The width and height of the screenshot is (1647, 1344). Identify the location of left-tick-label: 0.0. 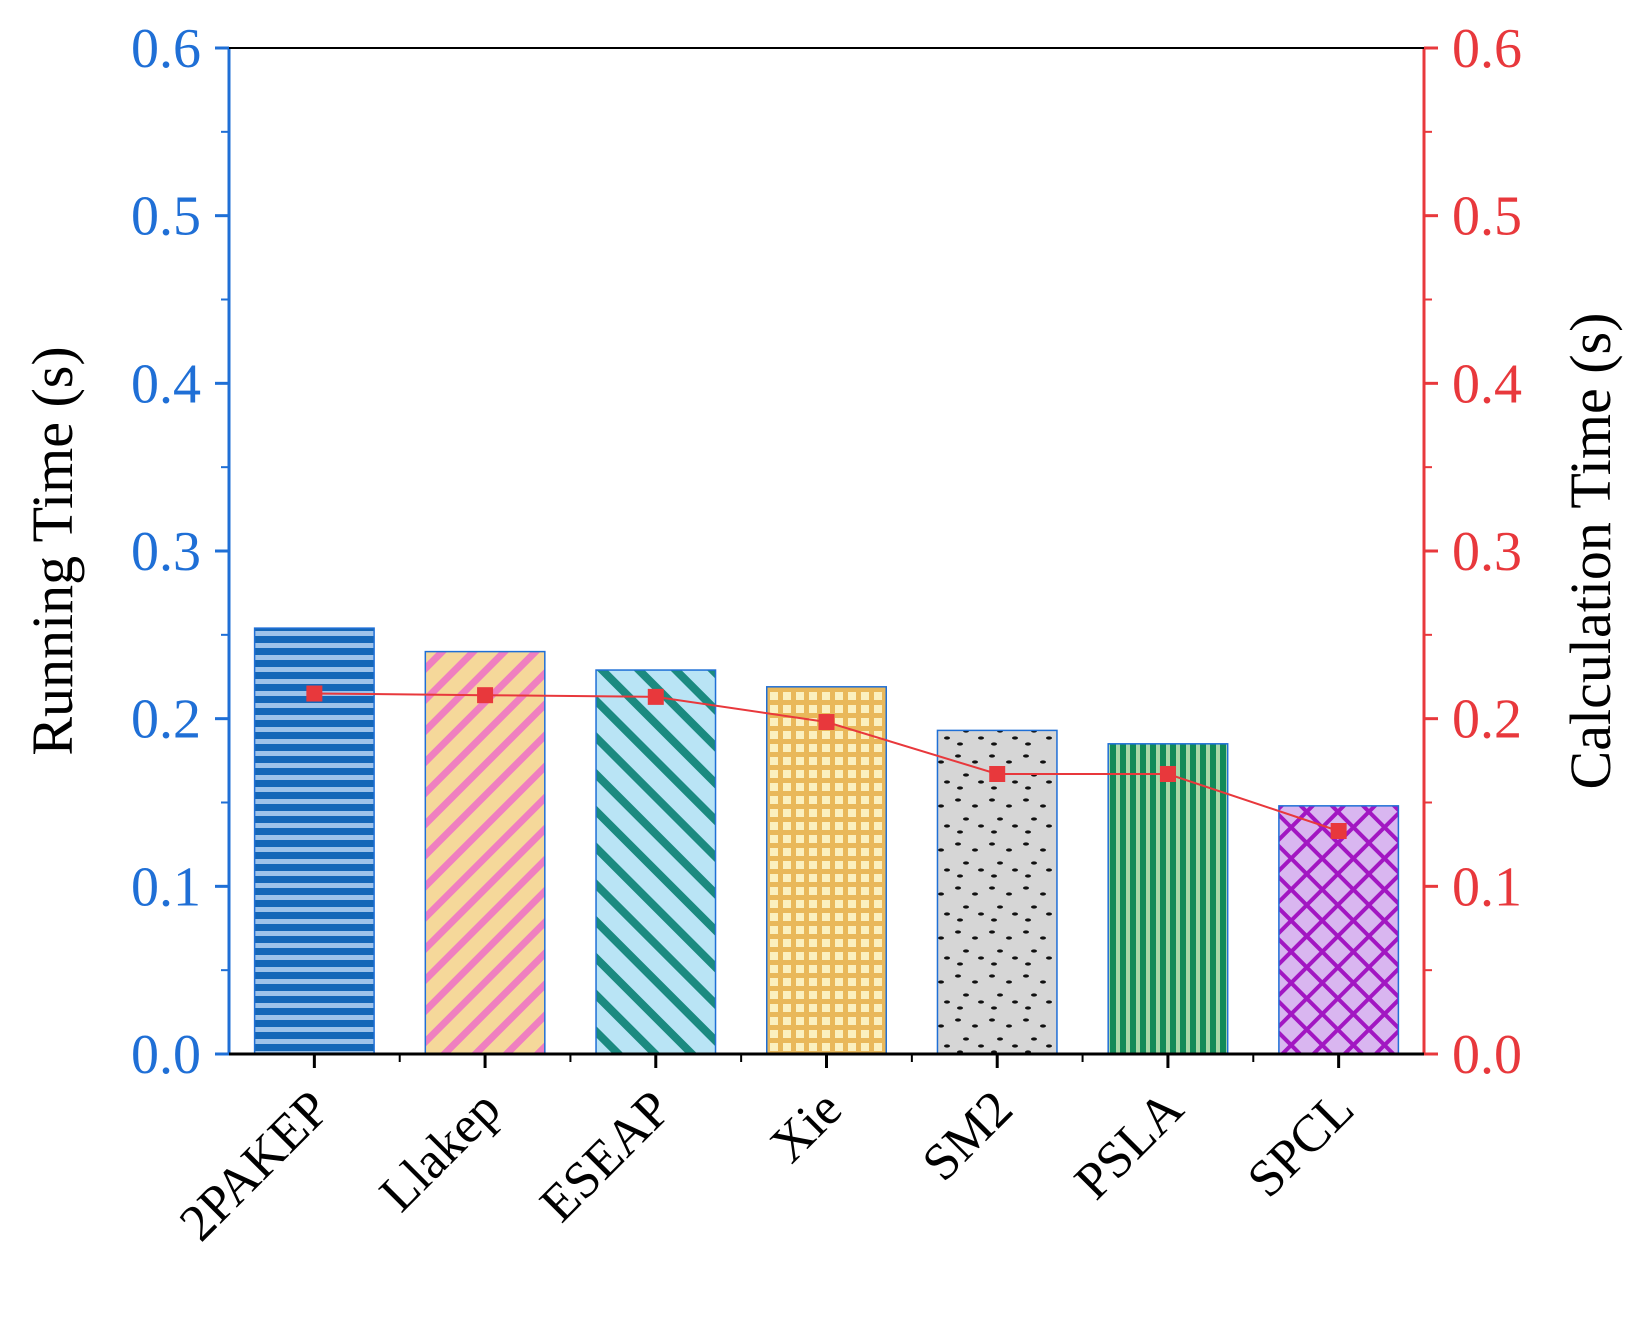
(166, 1055).